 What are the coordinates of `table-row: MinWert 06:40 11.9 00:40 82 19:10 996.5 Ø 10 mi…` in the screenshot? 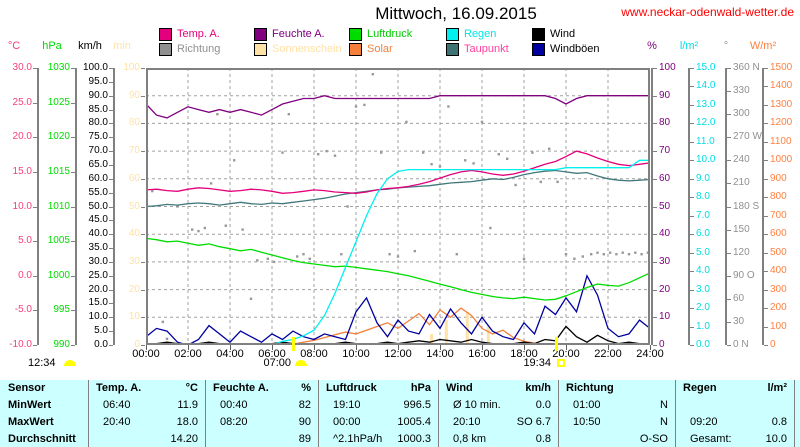 It's located at (400, 405).